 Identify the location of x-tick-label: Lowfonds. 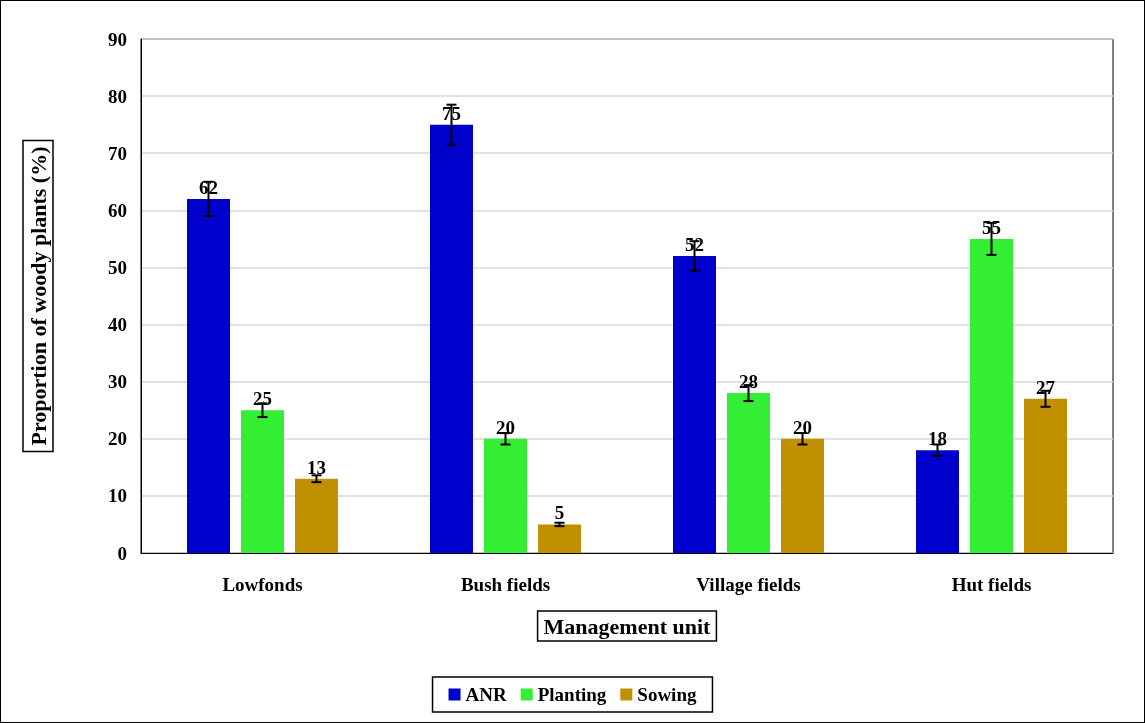
(262, 584).